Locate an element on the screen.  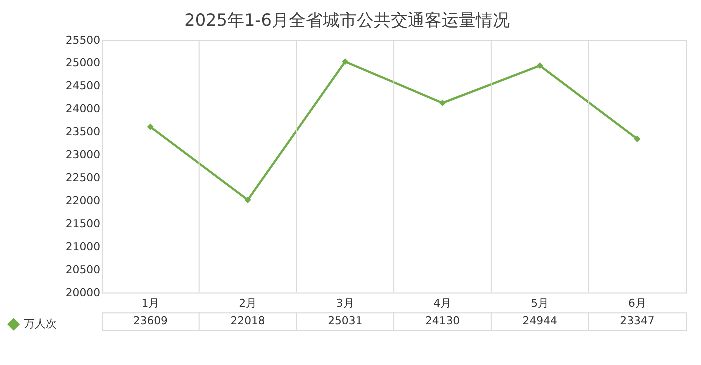
x-tick-label: 4月 is located at coordinates (443, 303).